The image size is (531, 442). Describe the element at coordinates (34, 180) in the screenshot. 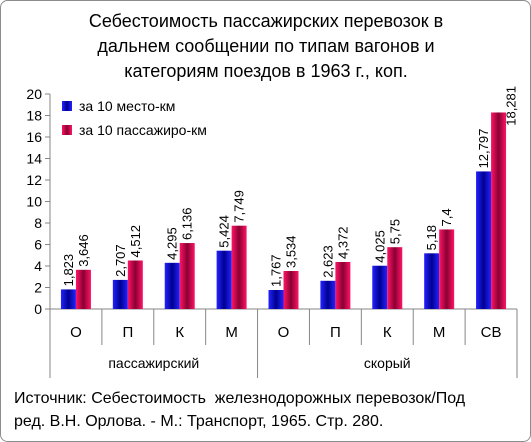

I see `y-tick-label: 12` at that location.